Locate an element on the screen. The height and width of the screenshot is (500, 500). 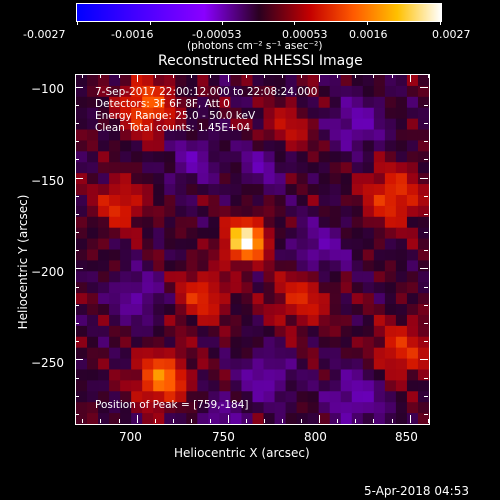
x-tick-label-2: 800 is located at coordinates (315, 437).